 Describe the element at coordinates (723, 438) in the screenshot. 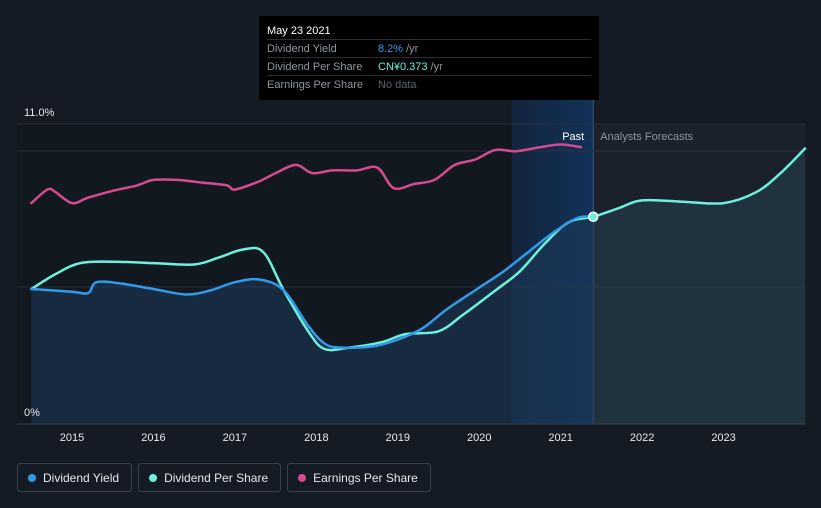

I see `x-tick-label: 2023` at that location.